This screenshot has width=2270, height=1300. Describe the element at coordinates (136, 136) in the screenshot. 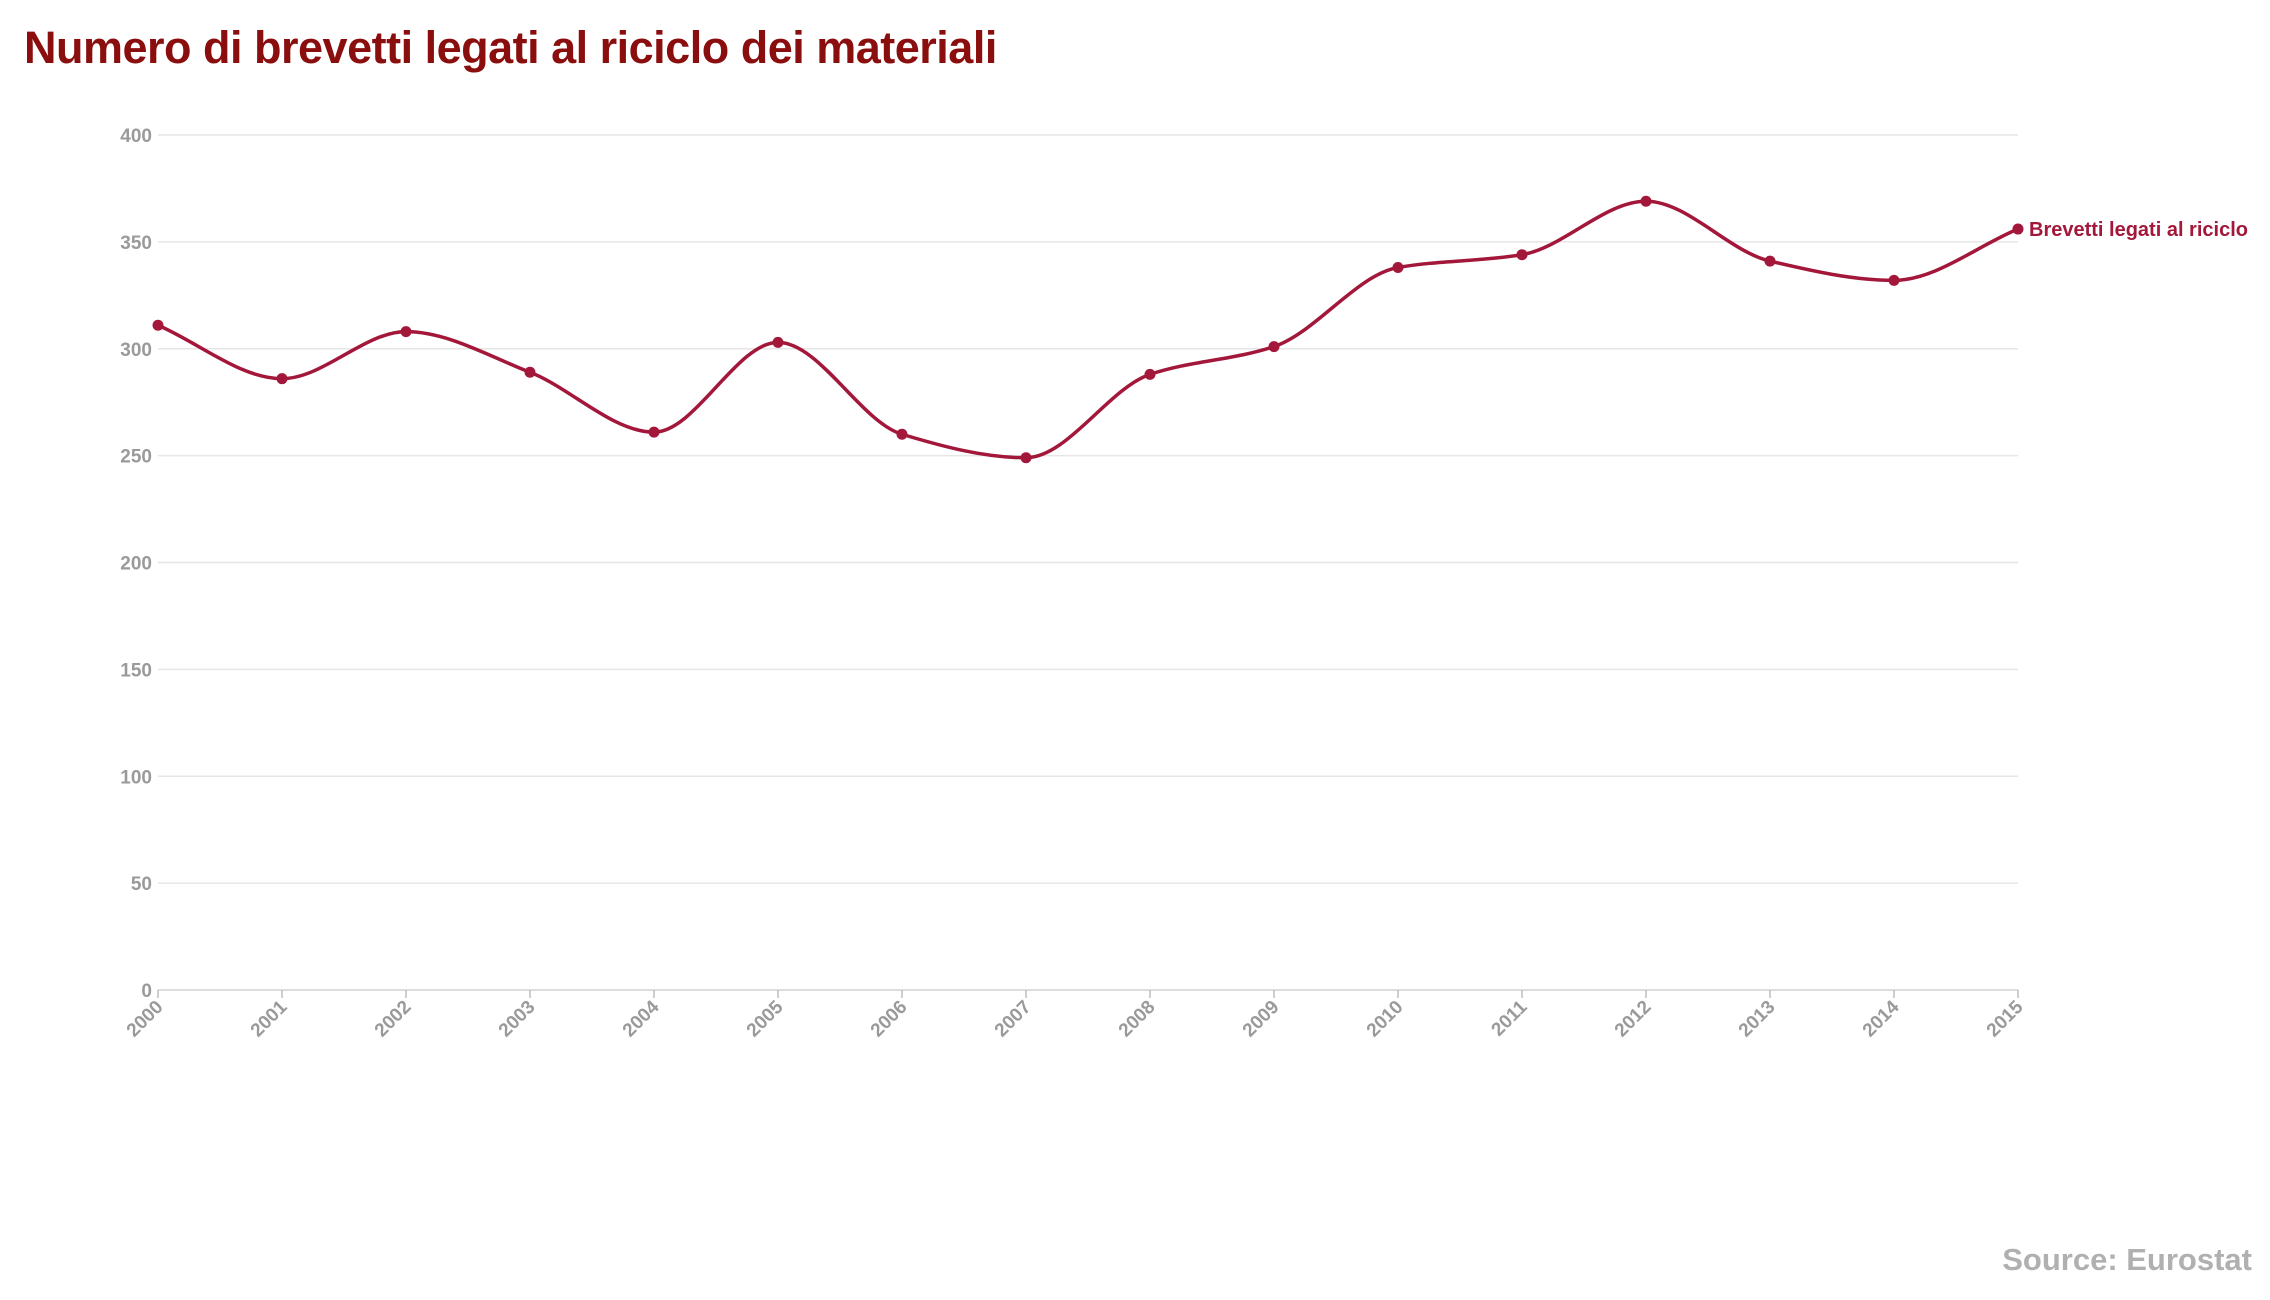

I see `y-tick-label: 400` at that location.